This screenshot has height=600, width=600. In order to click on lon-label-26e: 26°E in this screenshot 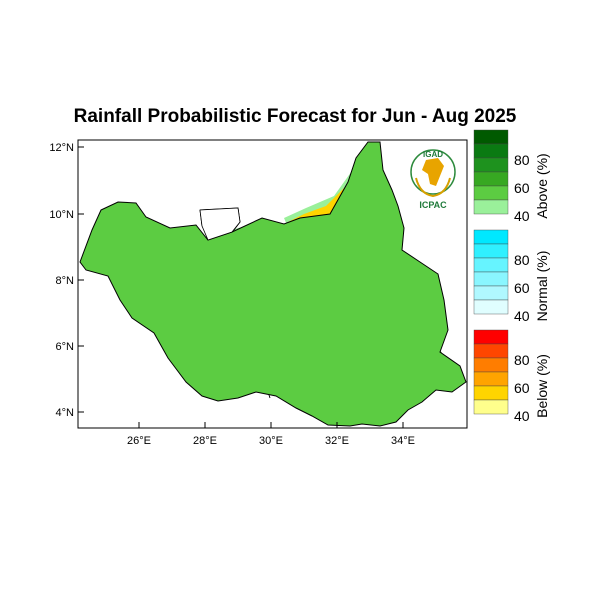, I will do `click(139, 441)`.